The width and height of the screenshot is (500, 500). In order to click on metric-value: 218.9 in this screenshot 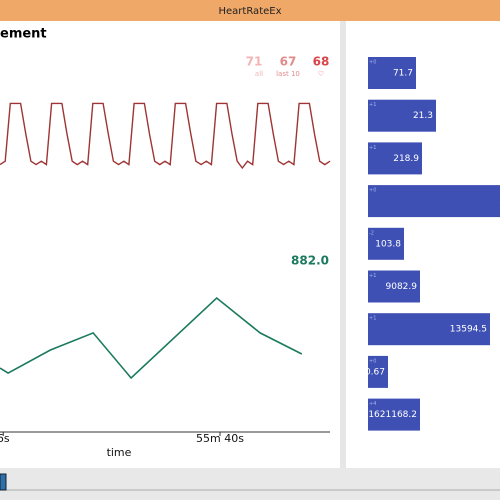, I will do `click(406, 159)`.